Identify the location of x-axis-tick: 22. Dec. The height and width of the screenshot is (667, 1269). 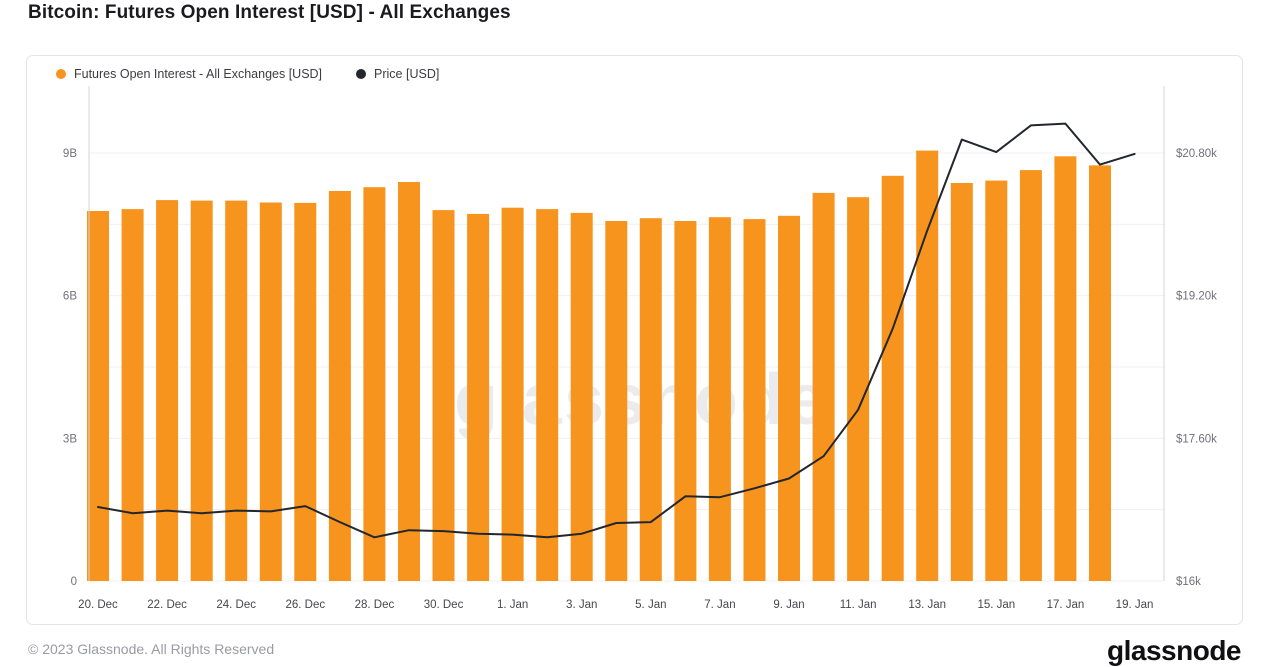
(167, 605).